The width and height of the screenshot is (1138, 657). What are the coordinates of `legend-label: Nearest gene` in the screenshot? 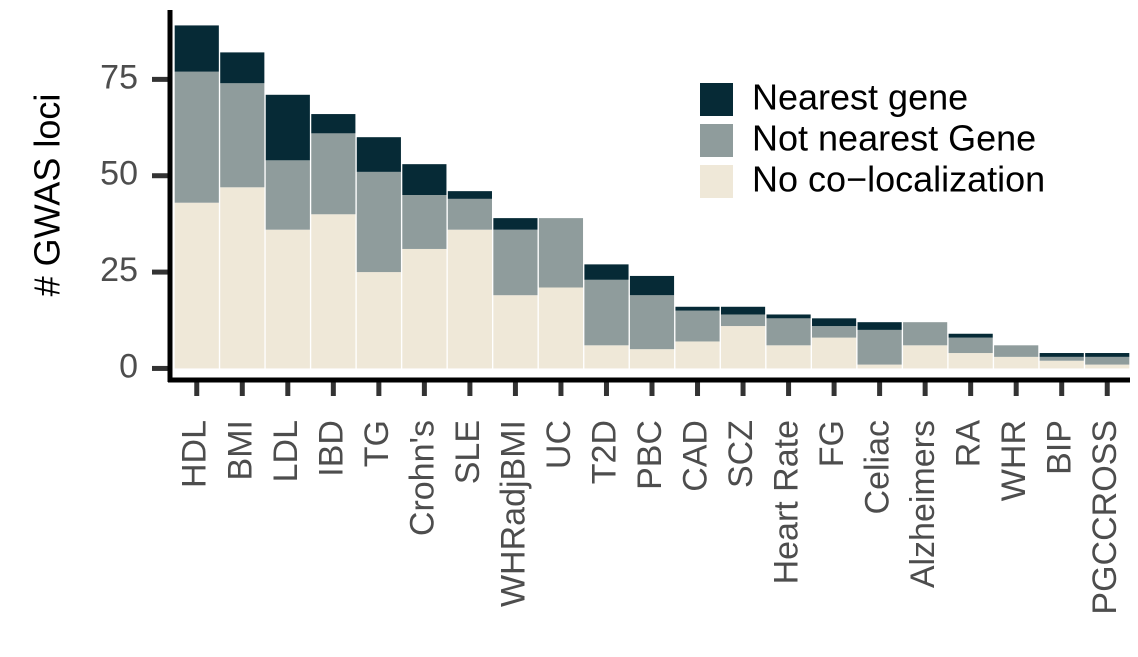 It's located at (860, 97).